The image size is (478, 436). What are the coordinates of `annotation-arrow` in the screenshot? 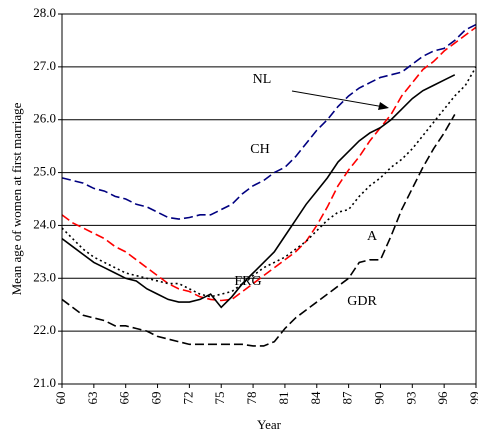 It's located at (338, 99).